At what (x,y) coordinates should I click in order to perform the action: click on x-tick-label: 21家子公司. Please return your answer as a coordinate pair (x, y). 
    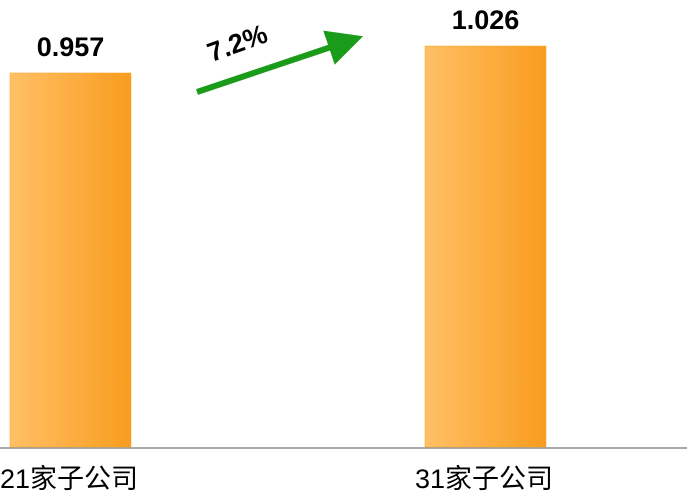
    Looking at the image, I should click on (69, 479).